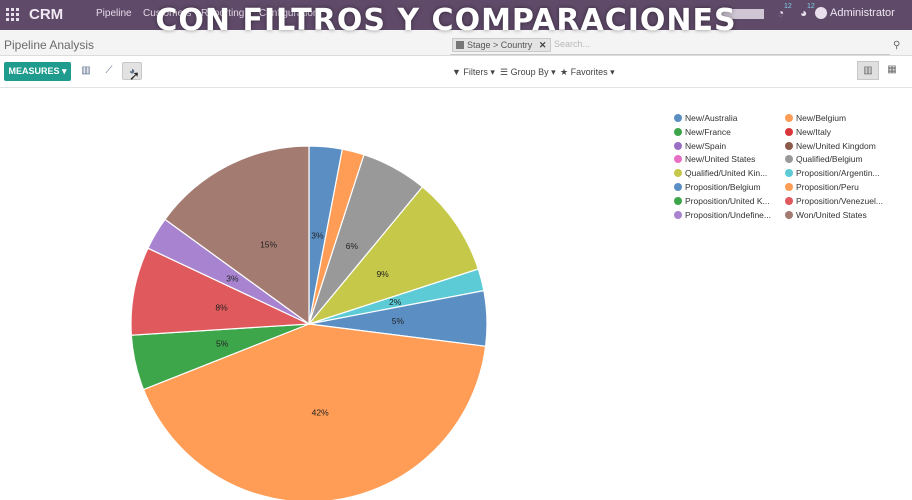 This screenshot has height=500, width=912. Describe the element at coordinates (711, 118) in the screenshot. I see `legend-label: New/Australia` at that location.